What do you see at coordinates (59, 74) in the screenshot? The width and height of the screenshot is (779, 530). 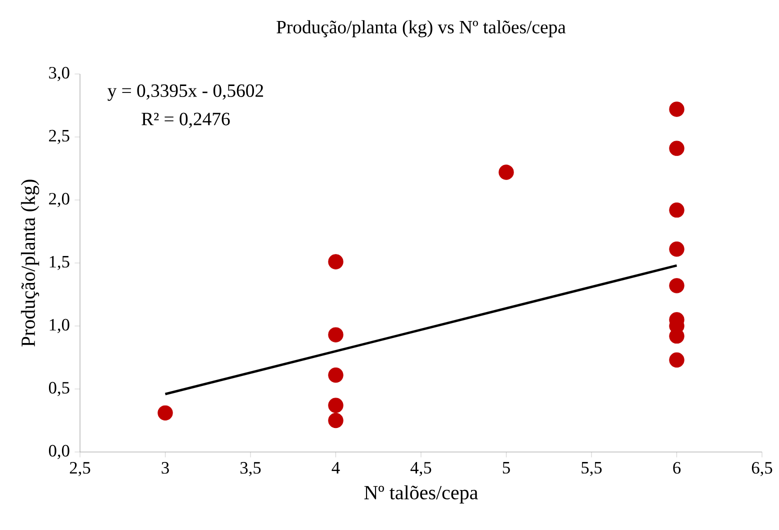 I see `y-tick-label: 3,0` at bounding box center [59, 74].